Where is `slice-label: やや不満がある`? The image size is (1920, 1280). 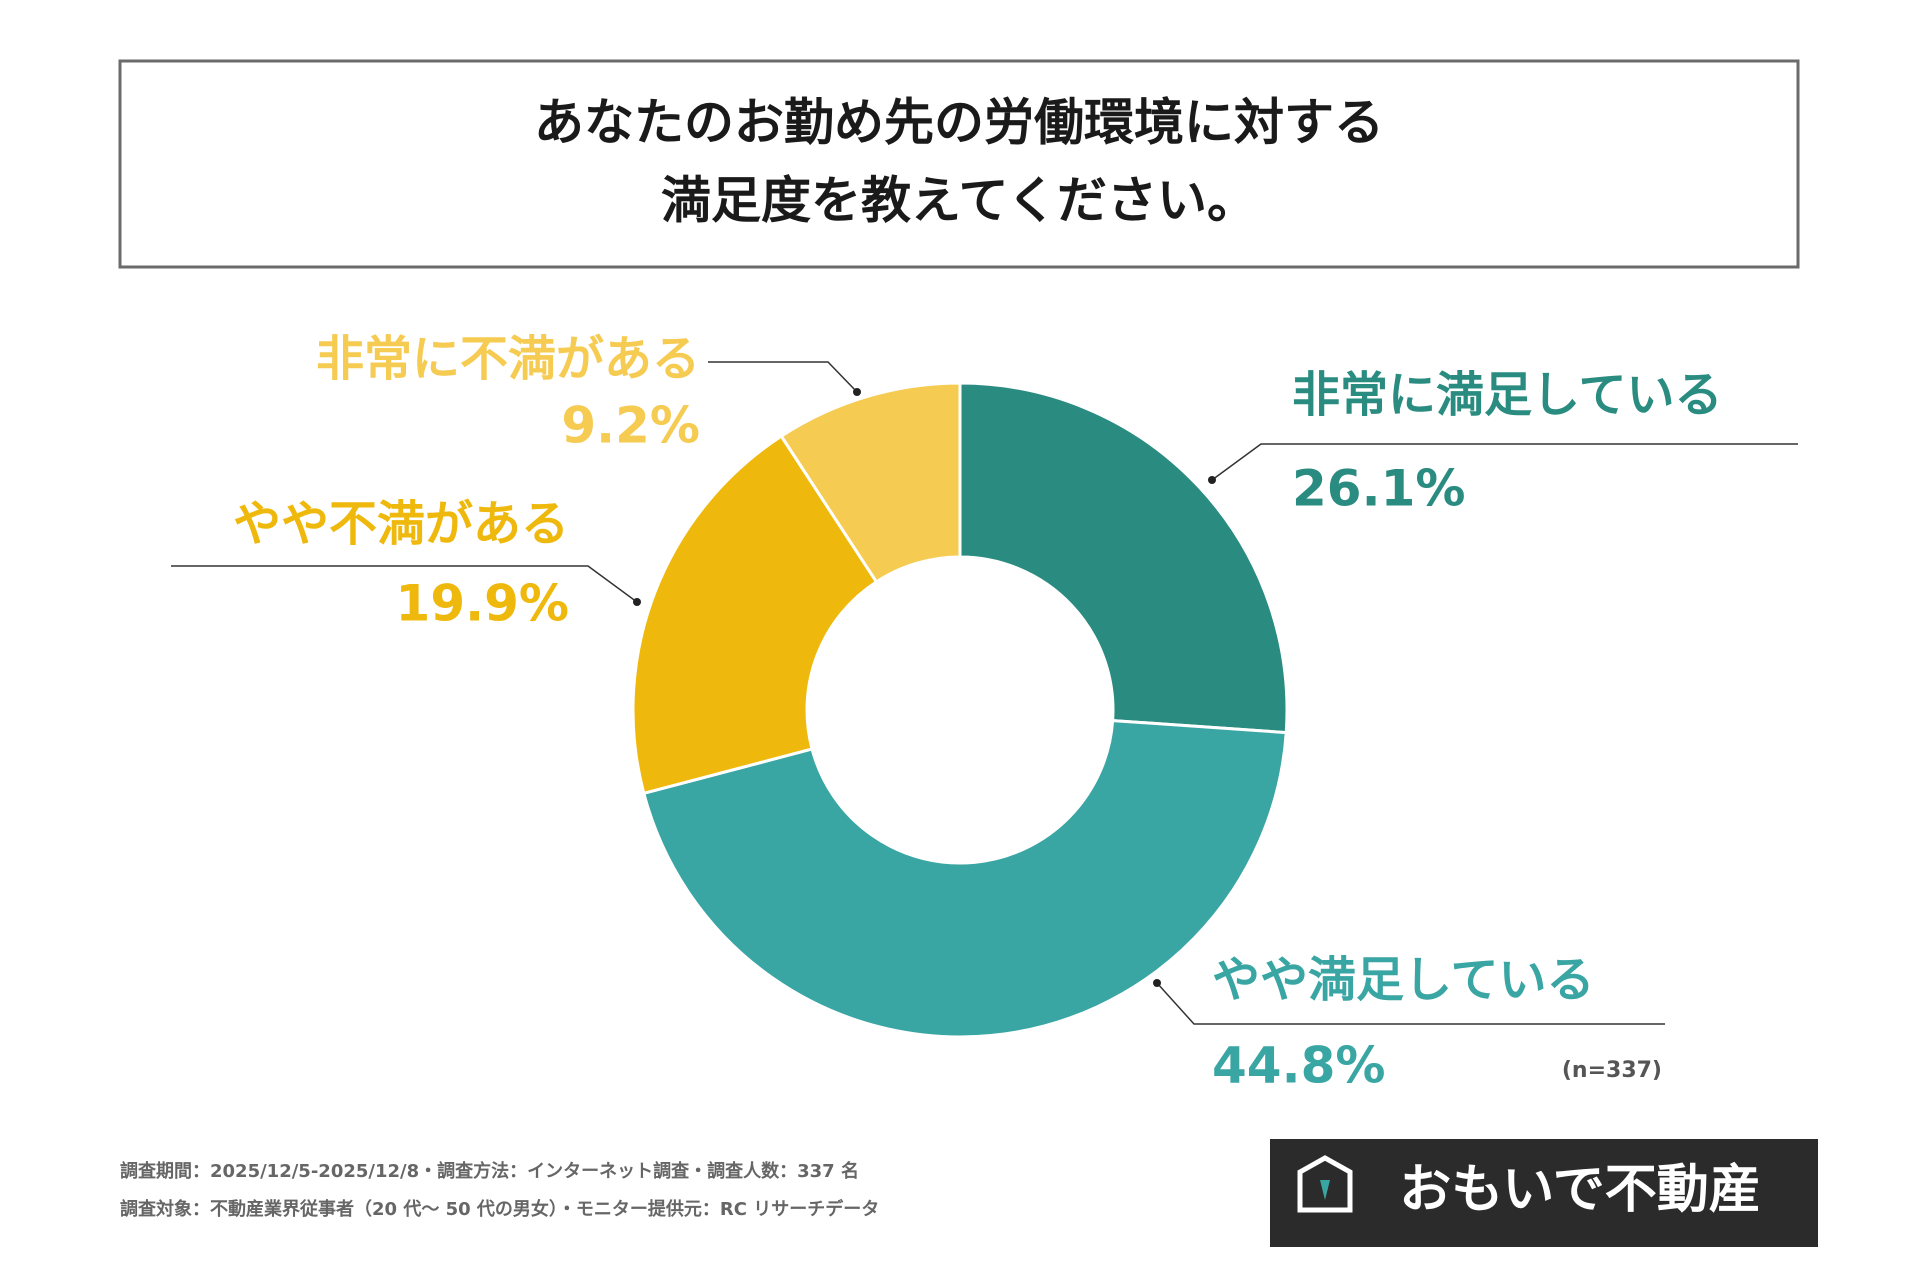 slice-label: やや不満がある is located at coordinates (401, 524).